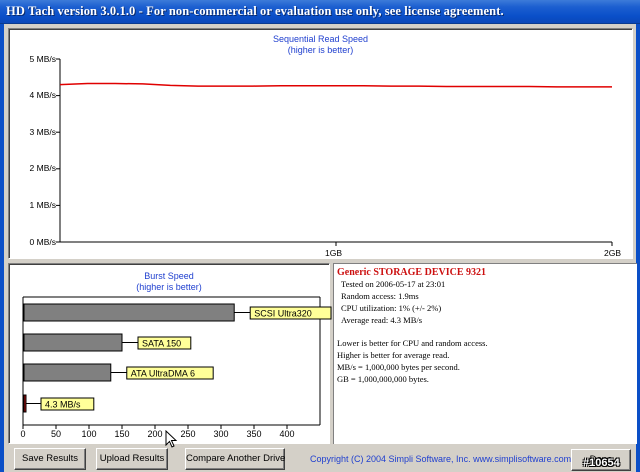 The image size is (640, 472). What do you see at coordinates (42, 59) in the screenshot?
I see `y-tick-label: 5 MB/s` at bounding box center [42, 59].